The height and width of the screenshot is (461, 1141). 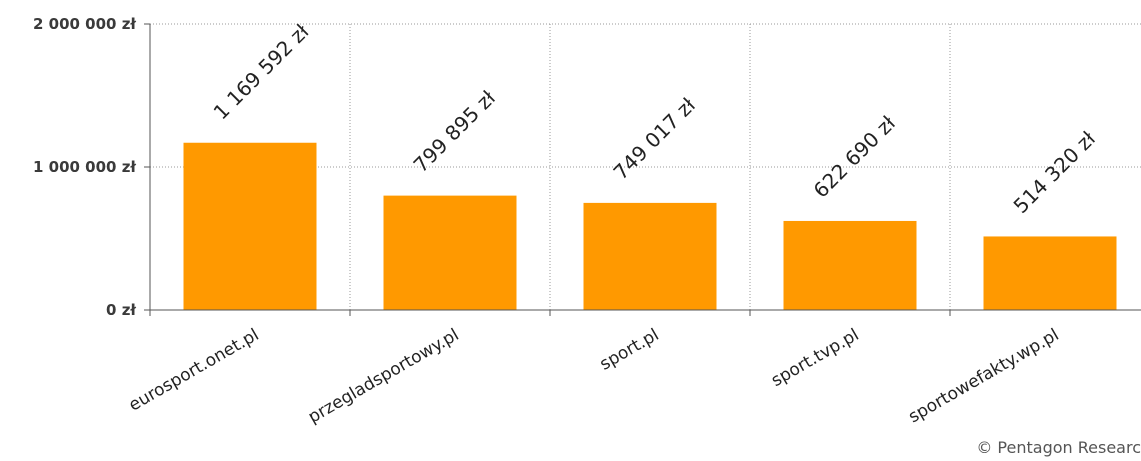 What do you see at coordinates (855, 157) in the screenshot?
I see `data-label: 622 690 zł` at bounding box center [855, 157].